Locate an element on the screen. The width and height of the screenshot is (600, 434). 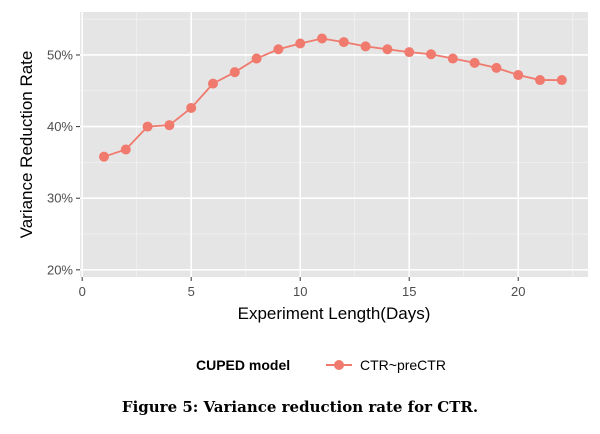
legend: CUPED model CTR~preCTR is located at coordinates (321, 365).